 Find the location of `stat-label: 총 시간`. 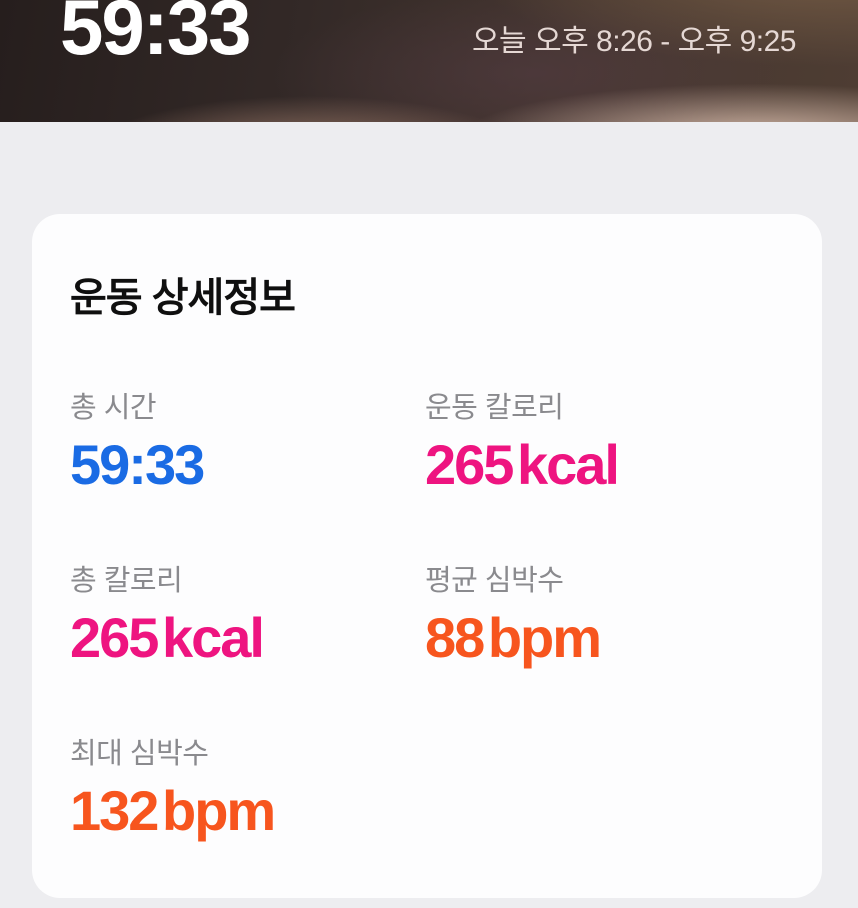

stat-label: 총 시간 is located at coordinates (113, 408).